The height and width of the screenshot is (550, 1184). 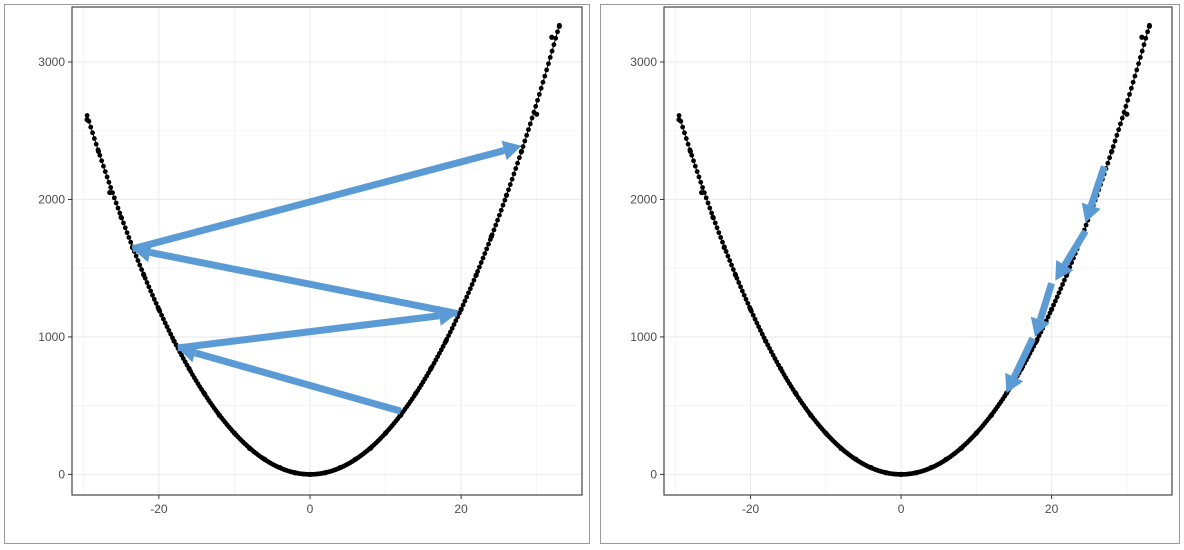 I want to click on y-tick-label: 3000, so click(x=51, y=62).